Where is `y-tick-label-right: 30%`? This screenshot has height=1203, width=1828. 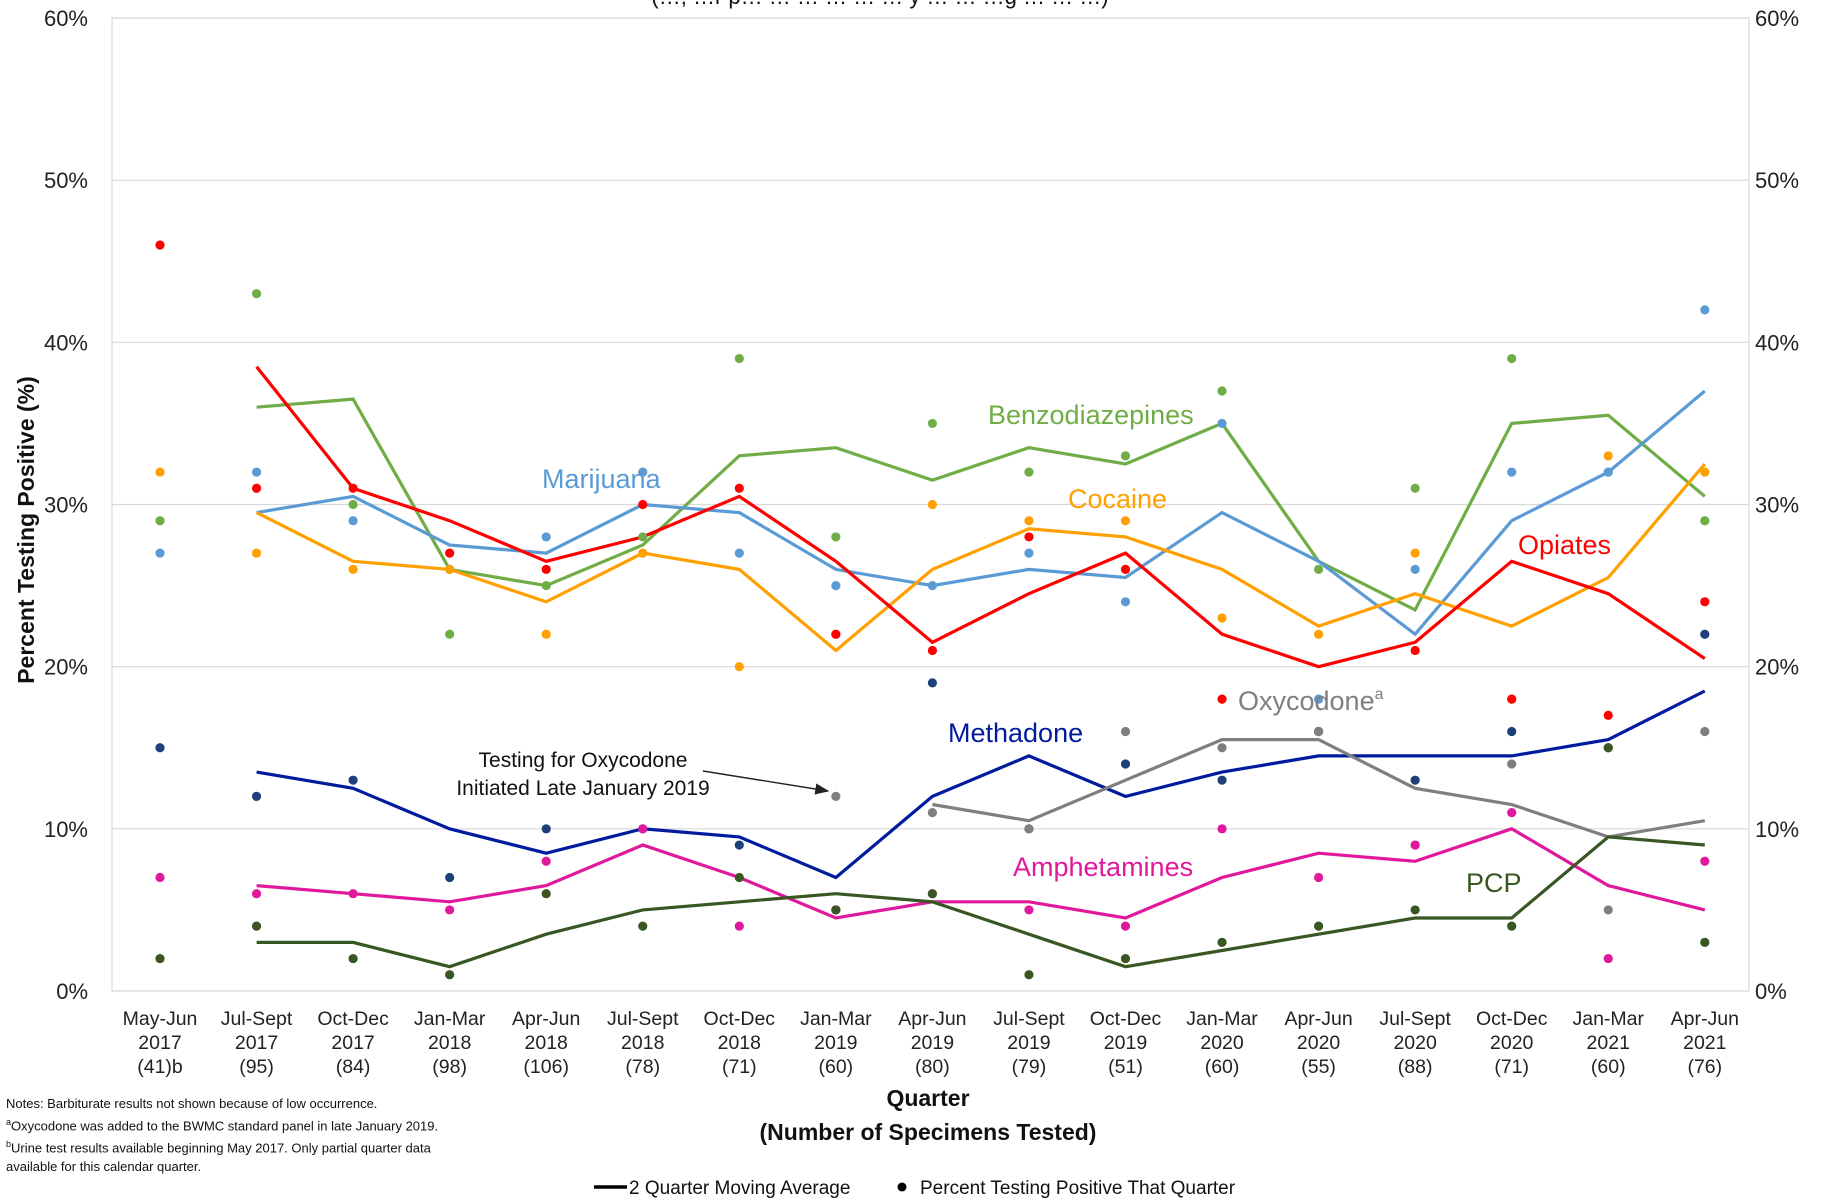 y-tick-label-right: 30% is located at coordinates (1777, 505).